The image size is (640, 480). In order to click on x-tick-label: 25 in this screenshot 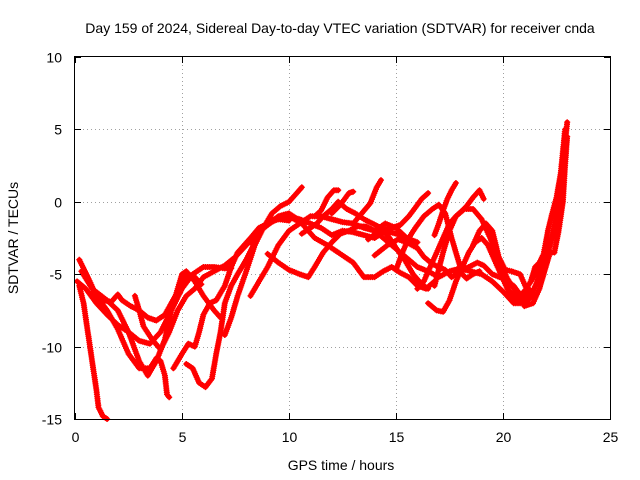, I will do `click(611, 437)`.